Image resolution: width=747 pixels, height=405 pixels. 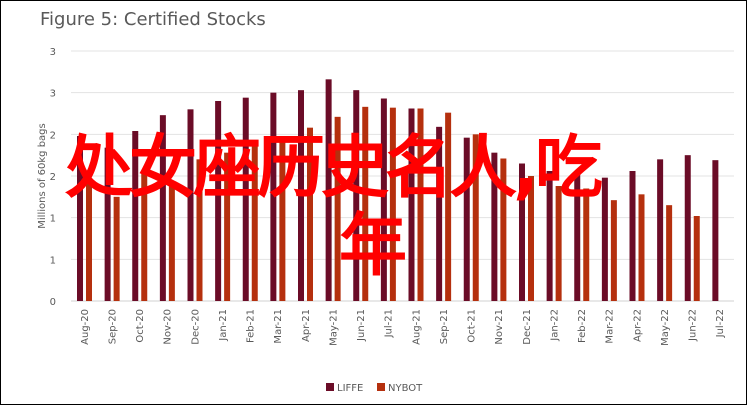 What do you see at coordinates (350, 388) in the screenshot?
I see `legend-label-liffe: LIFFE` at bounding box center [350, 388].